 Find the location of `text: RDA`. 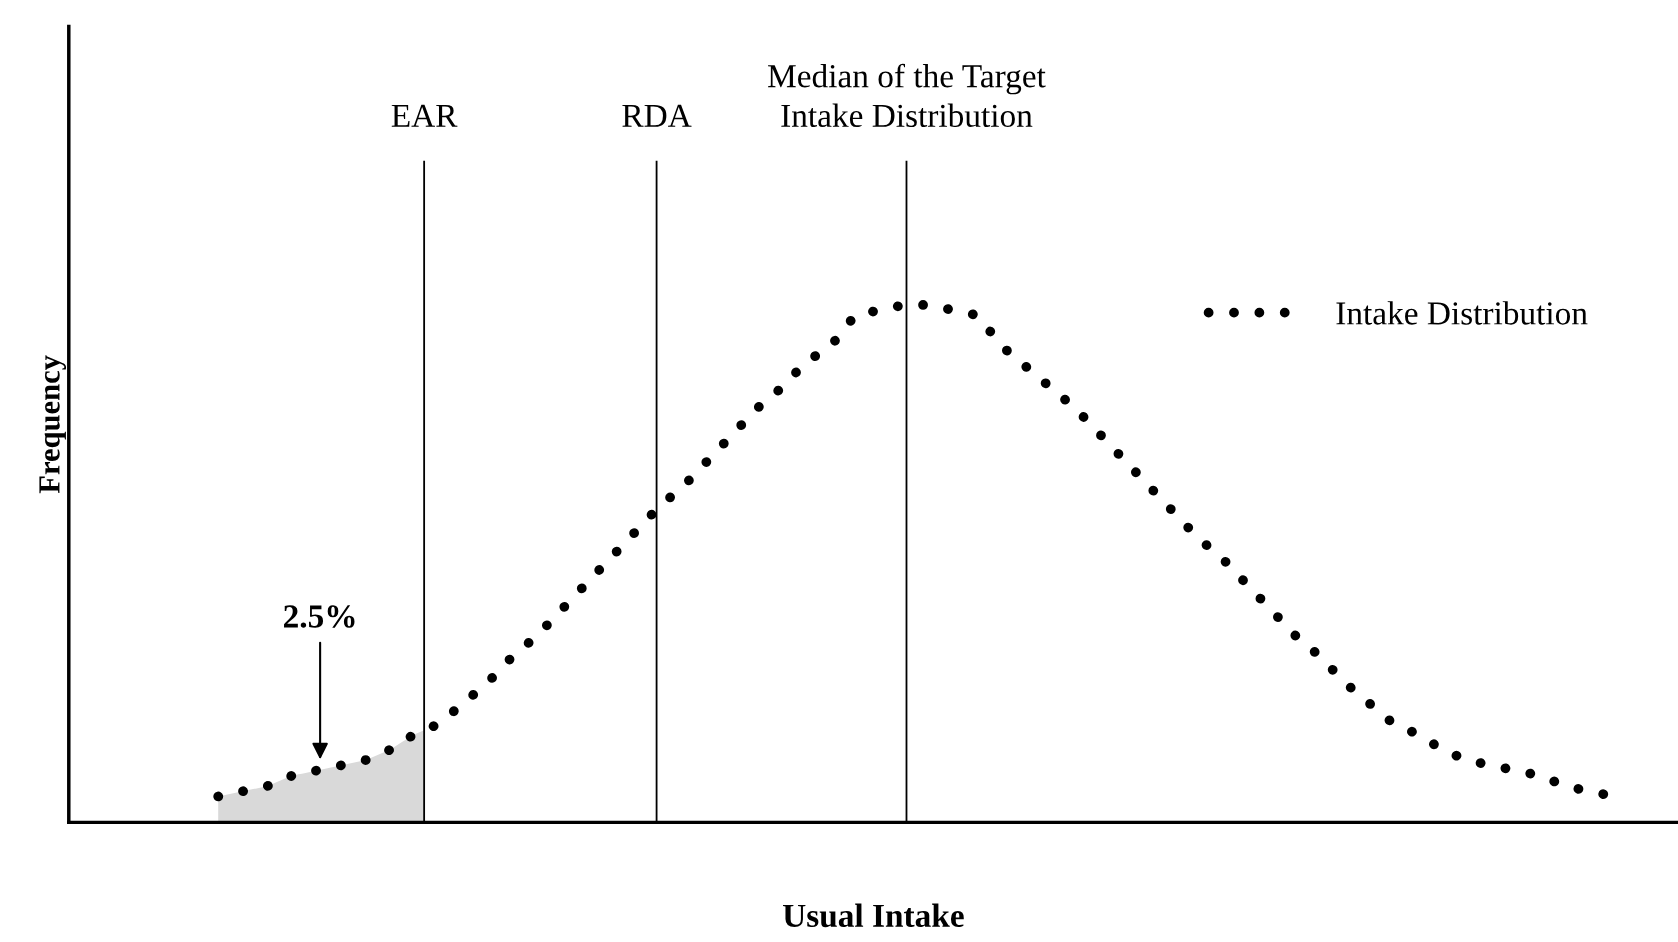

text: RDA is located at coordinates (657, 115).